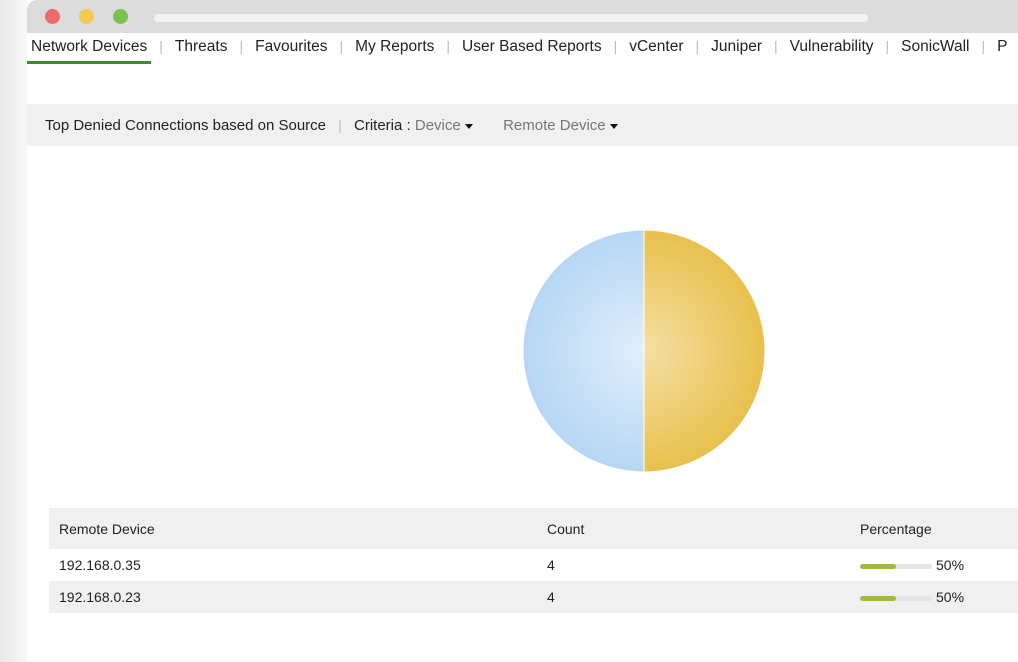 The width and height of the screenshot is (1018, 662). I want to click on column-header-remote-device: Remote Device, so click(293, 528).